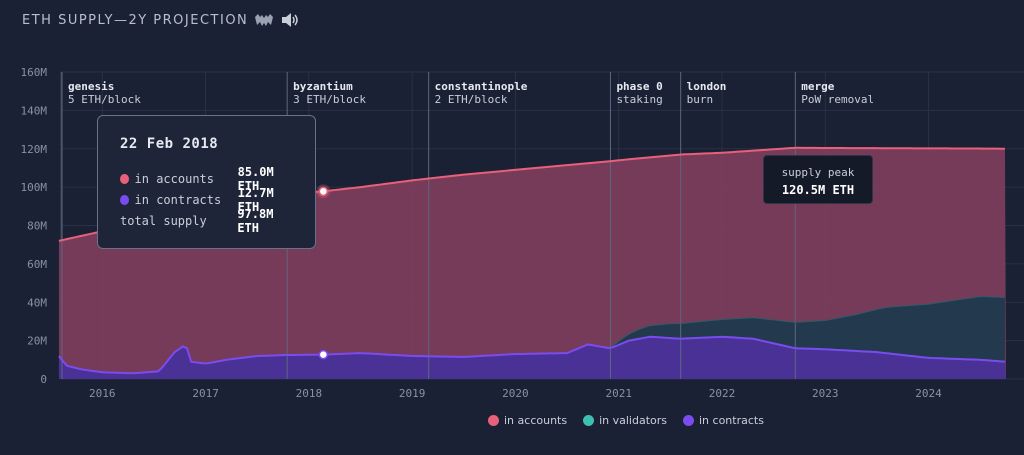 The width and height of the screenshot is (1024, 455). I want to click on x-tick-label: 2022, so click(722, 393).